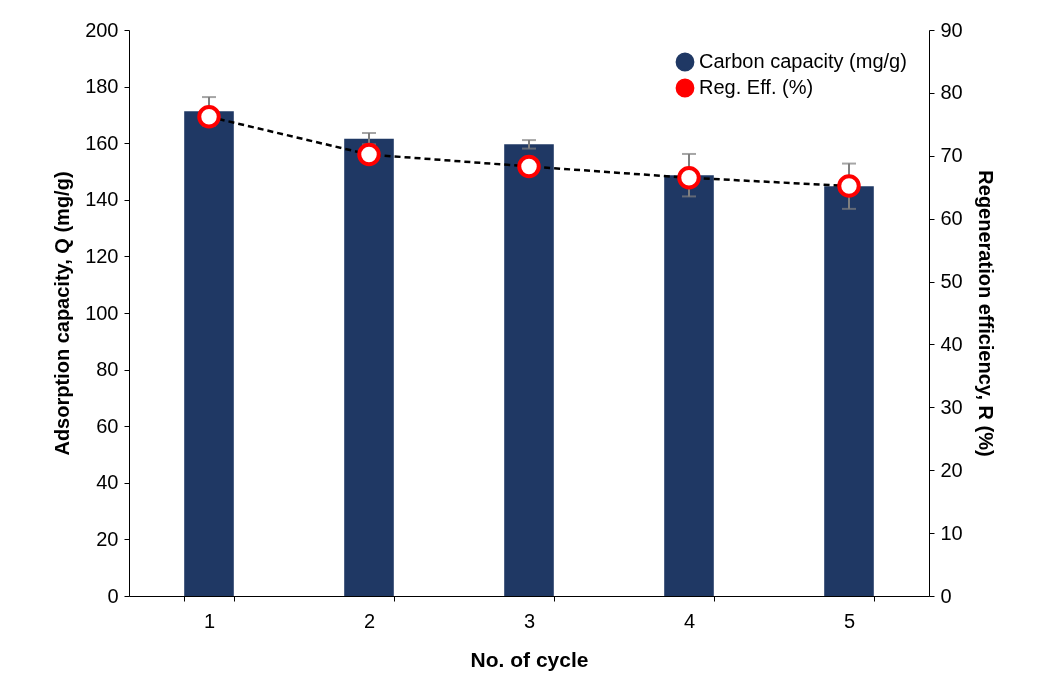  What do you see at coordinates (946, 595) in the screenshot?
I see `y2-tick-label: 0` at bounding box center [946, 595].